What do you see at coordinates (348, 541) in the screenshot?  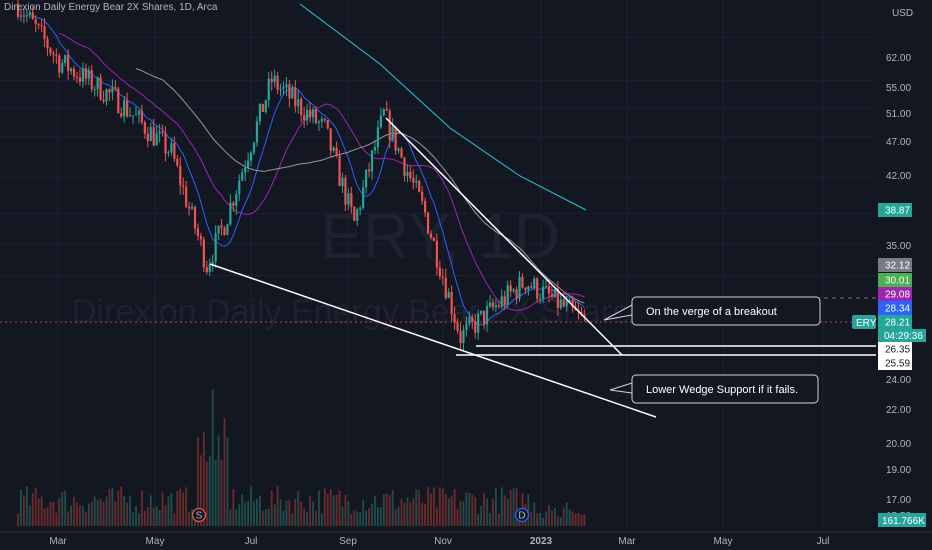 I see `time-axis-tick: Sep` at bounding box center [348, 541].